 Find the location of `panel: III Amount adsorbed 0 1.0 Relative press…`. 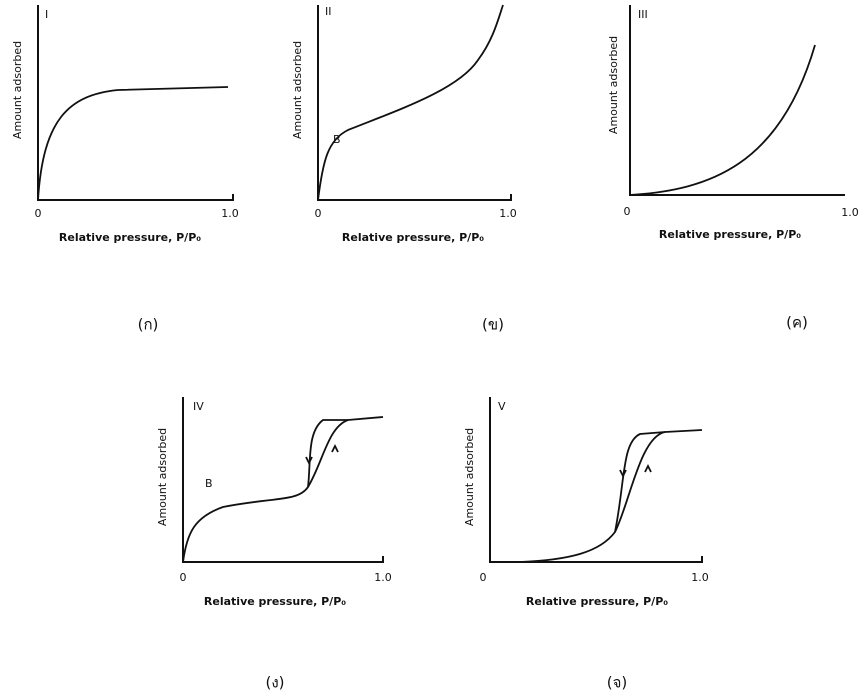

panel: III Amount adsorbed 0 1.0 Relative press… is located at coordinates (733, 123).